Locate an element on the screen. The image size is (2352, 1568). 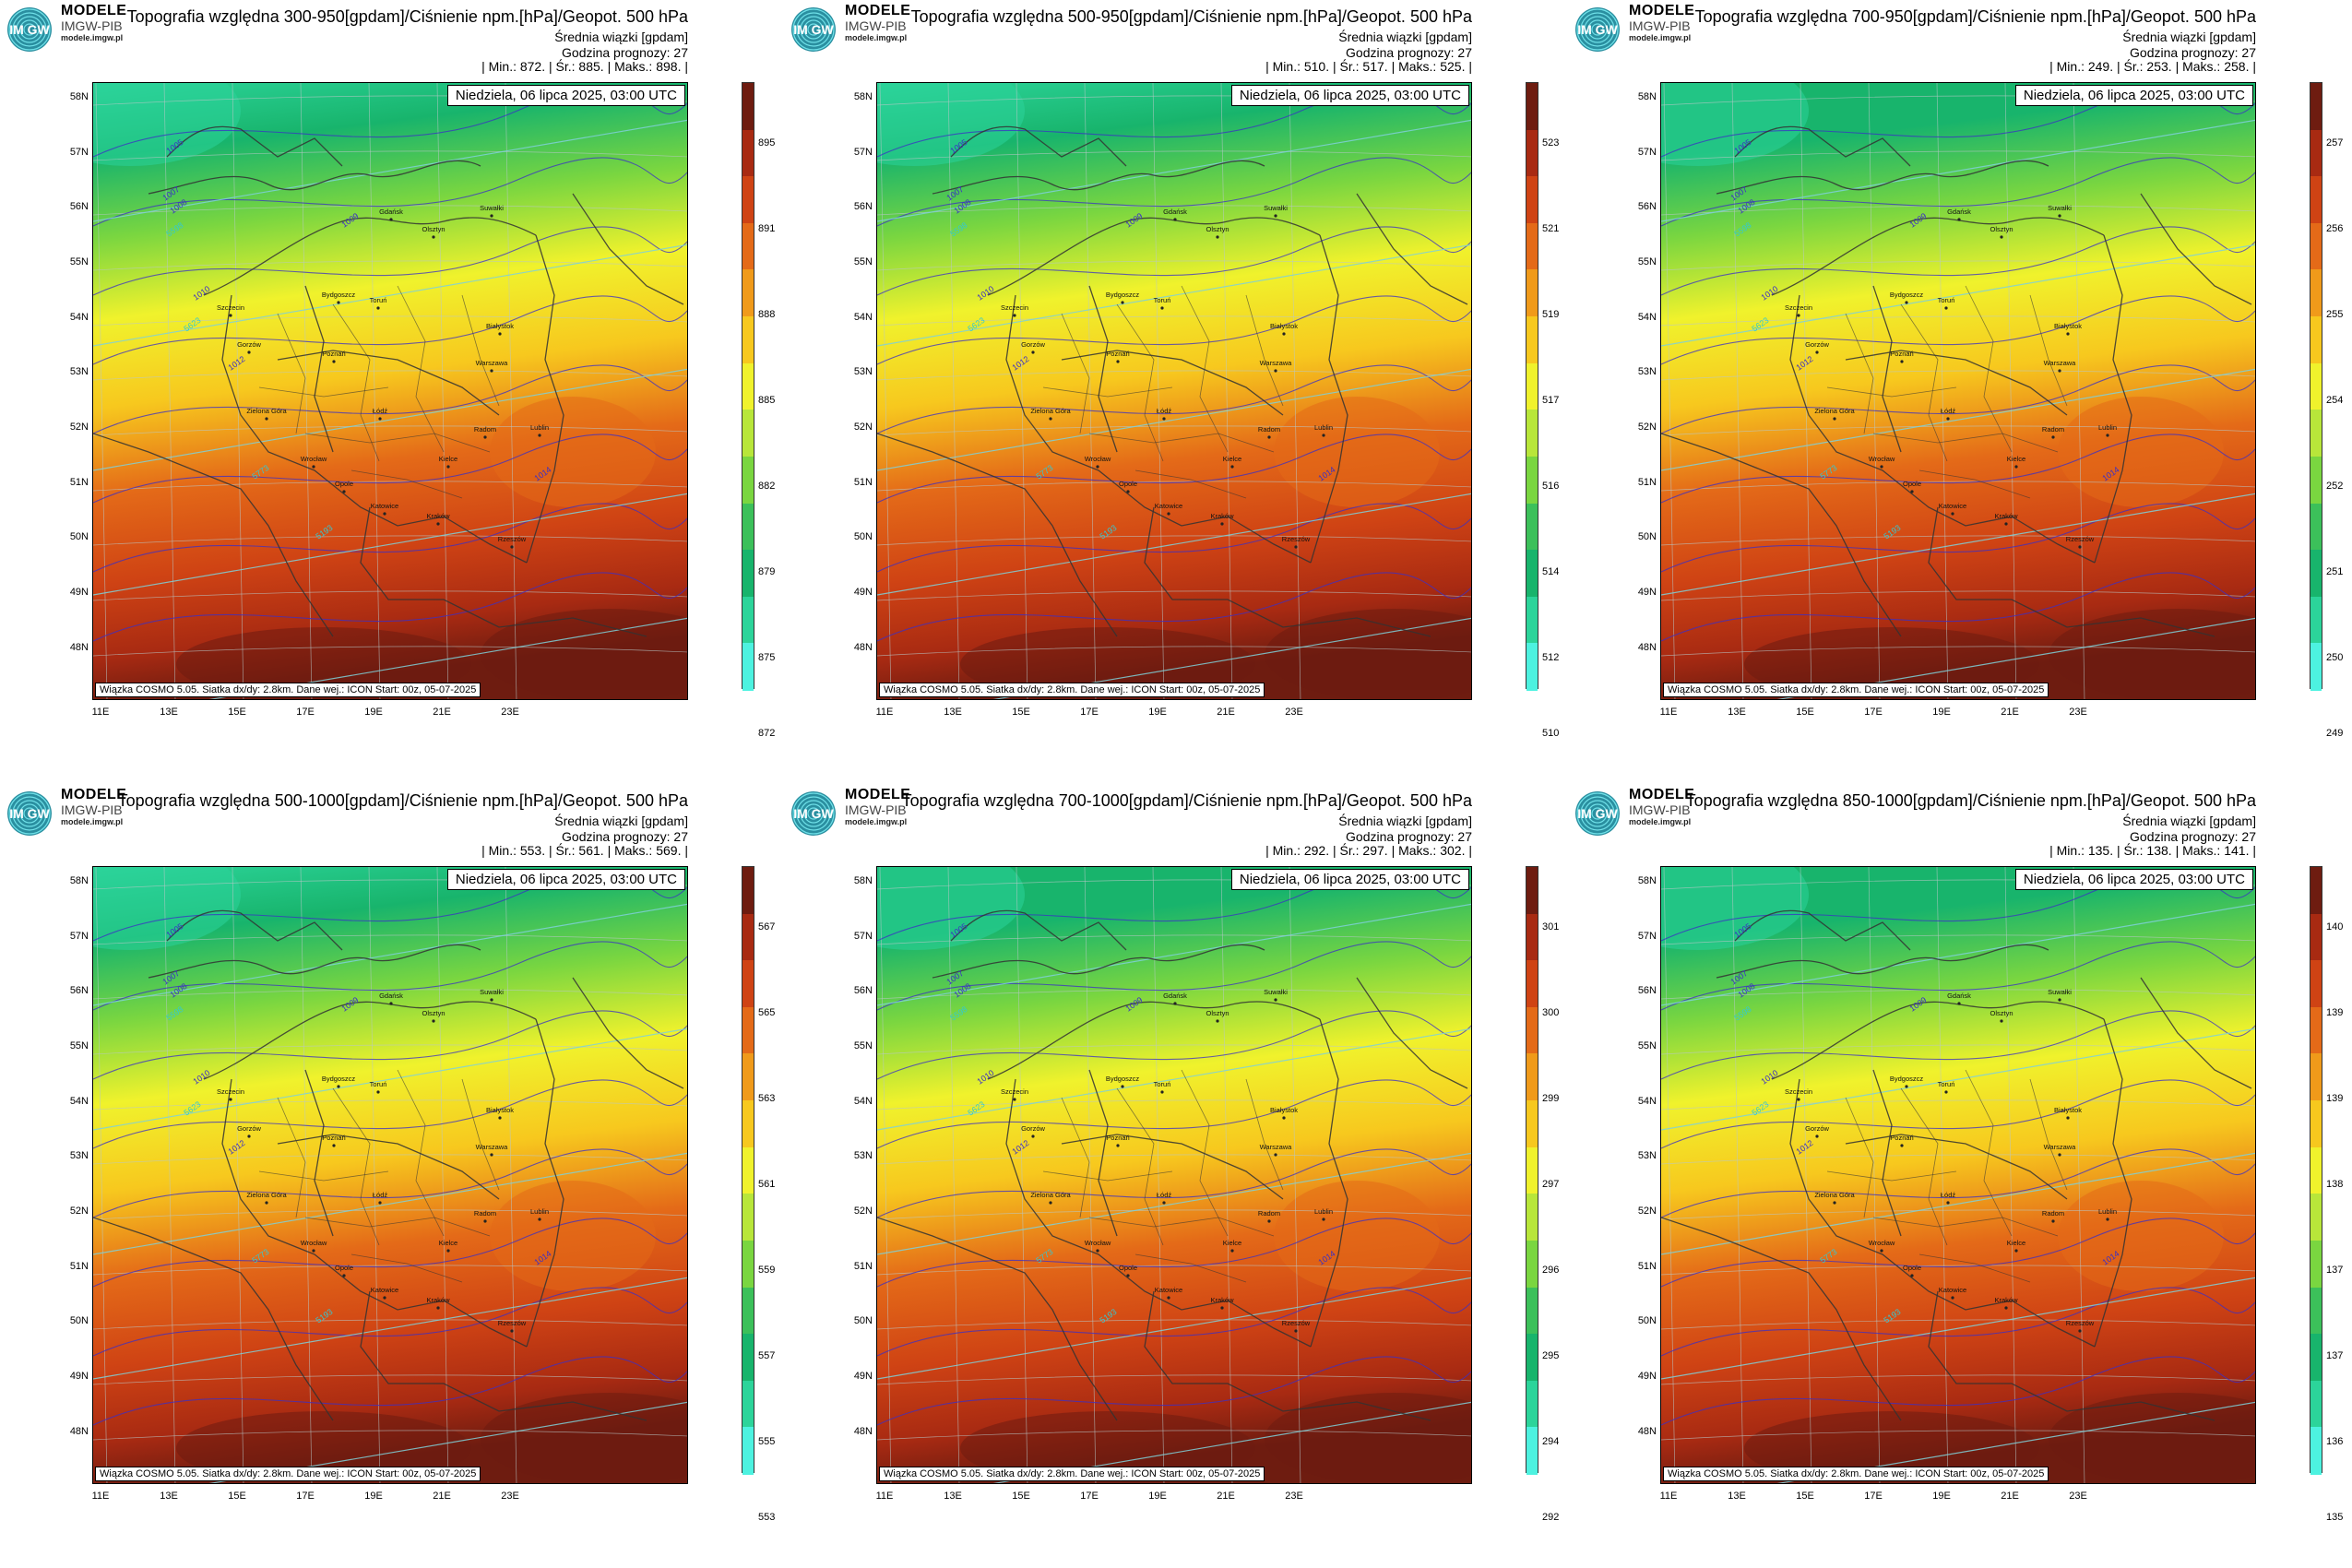
latitude-label: 51N is located at coordinates (1647, 1266).